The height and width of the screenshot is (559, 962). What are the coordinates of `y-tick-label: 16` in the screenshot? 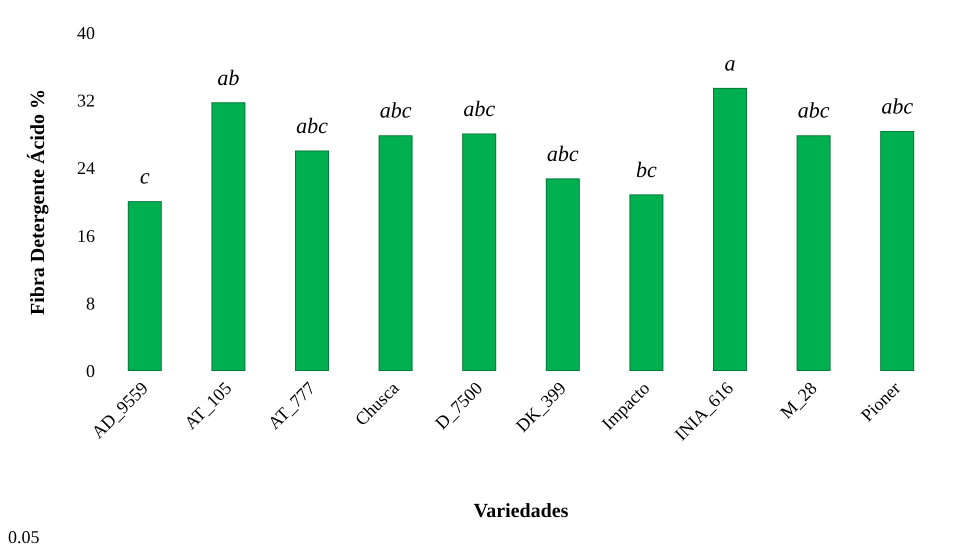 It's located at (86, 236).